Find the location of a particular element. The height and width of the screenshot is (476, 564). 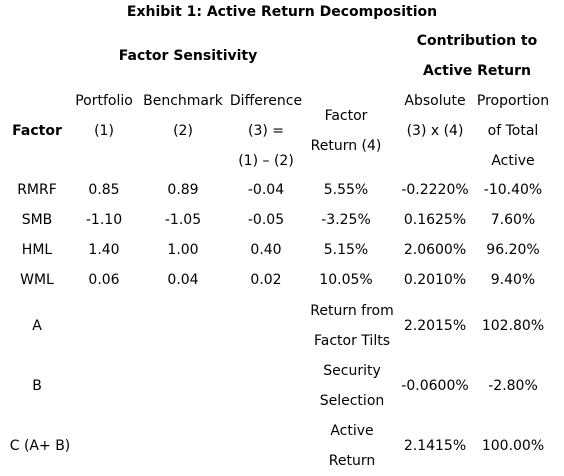

cell: -1.05 is located at coordinates (183, 220).